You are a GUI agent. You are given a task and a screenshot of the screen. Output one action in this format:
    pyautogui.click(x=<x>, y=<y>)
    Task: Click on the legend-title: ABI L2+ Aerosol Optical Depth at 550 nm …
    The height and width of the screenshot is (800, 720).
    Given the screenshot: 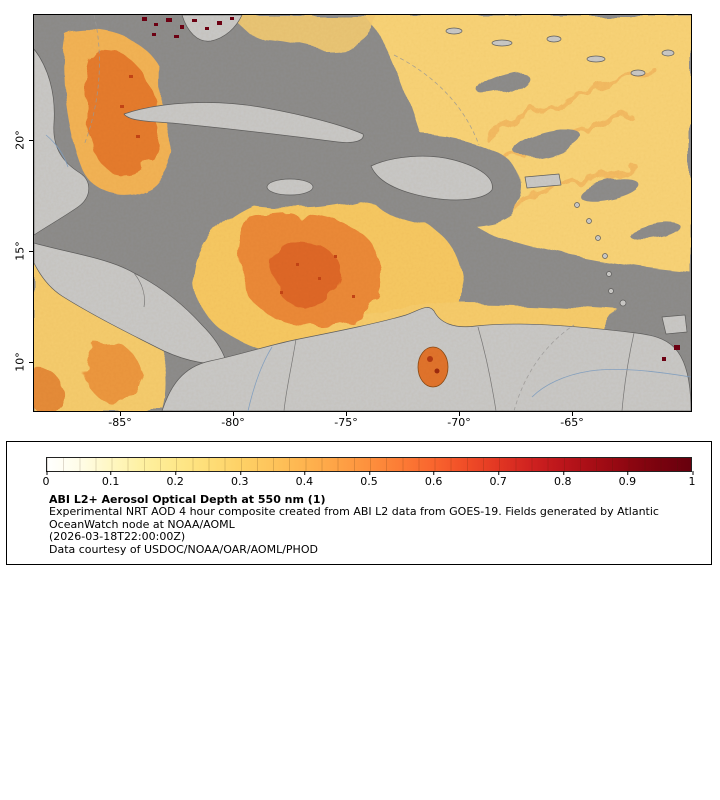 What is the action you would take?
    pyautogui.click(x=187, y=499)
    